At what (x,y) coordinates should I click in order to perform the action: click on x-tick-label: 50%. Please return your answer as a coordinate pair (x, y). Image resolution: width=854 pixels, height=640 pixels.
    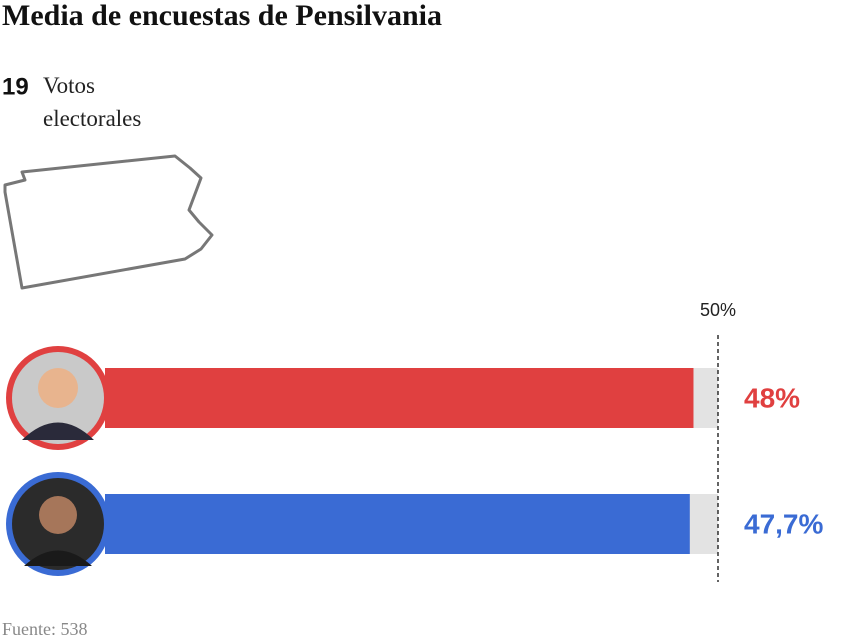
    Looking at the image, I should click on (718, 310).